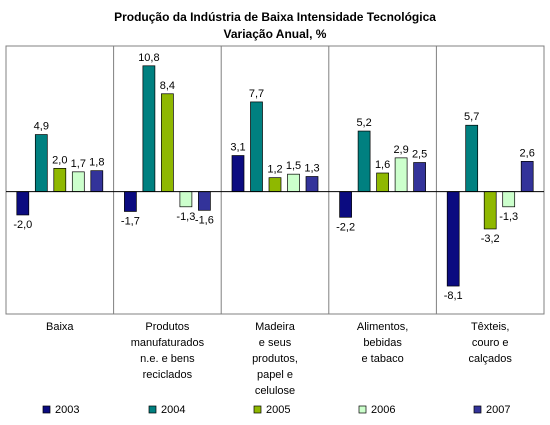 Image resolution: width=550 pixels, height=425 pixels. Describe the element at coordinates (96, 163) in the screenshot. I see `data-label-2007-1: 1,8` at that location.